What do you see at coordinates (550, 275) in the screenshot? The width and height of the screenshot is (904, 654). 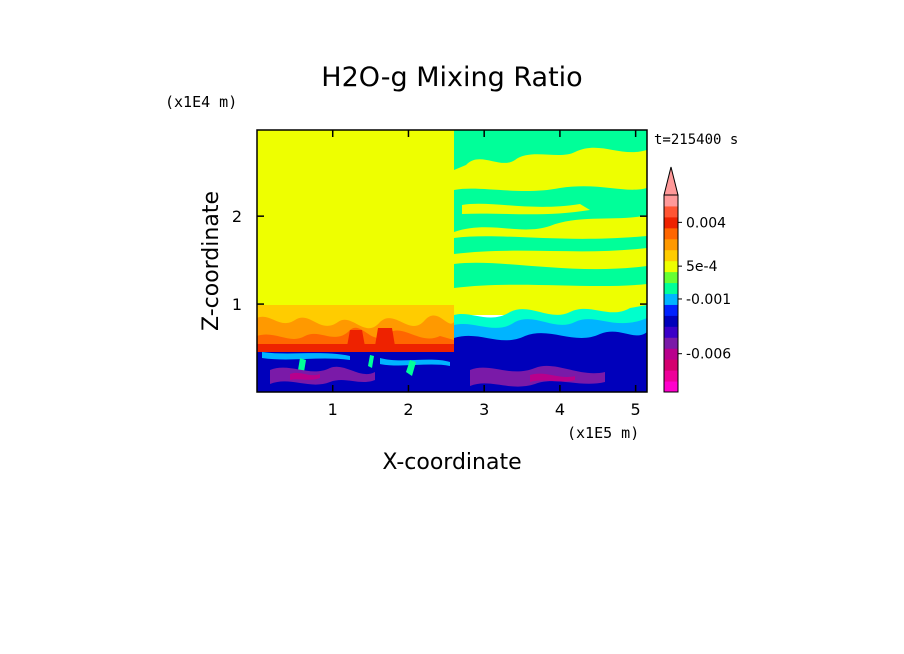 I see `green-band-deep` at bounding box center [550, 275].